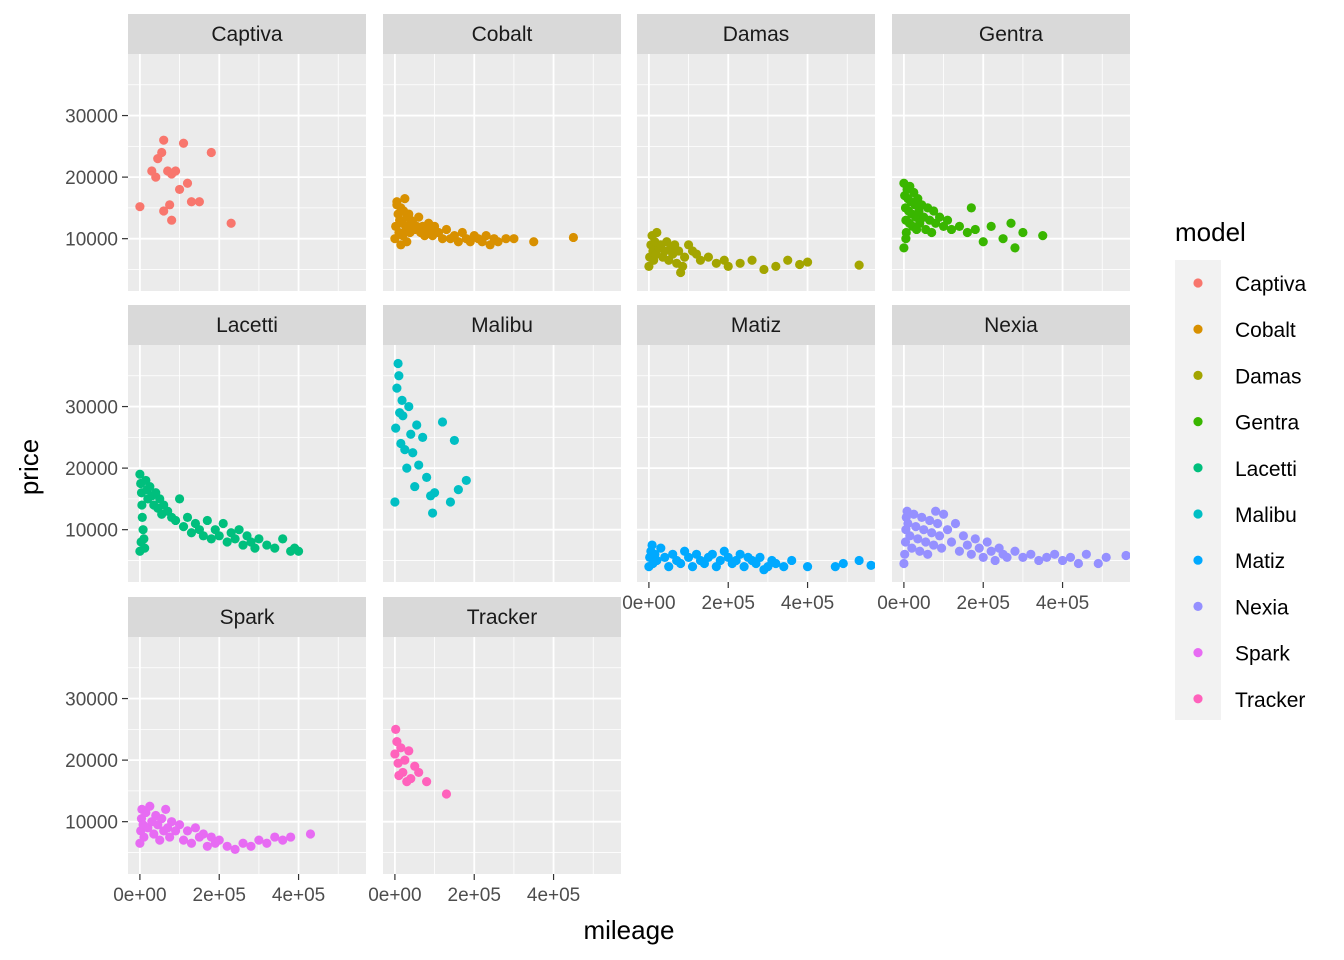 The height and width of the screenshot is (960, 1344). What do you see at coordinates (502, 617) in the screenshot?
I see `strip-label-tracker: Tracker` at bounding box center [502, 617].